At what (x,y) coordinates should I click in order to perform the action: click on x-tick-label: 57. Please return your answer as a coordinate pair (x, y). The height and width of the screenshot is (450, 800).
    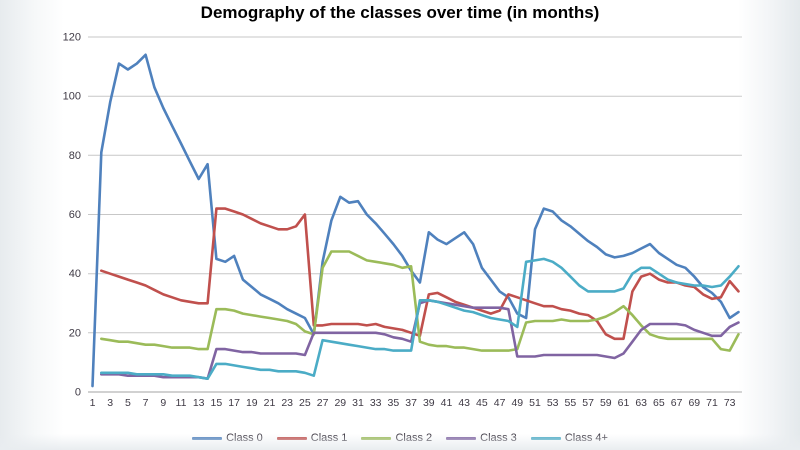
    Looking at the image, I should click on (588, 403).